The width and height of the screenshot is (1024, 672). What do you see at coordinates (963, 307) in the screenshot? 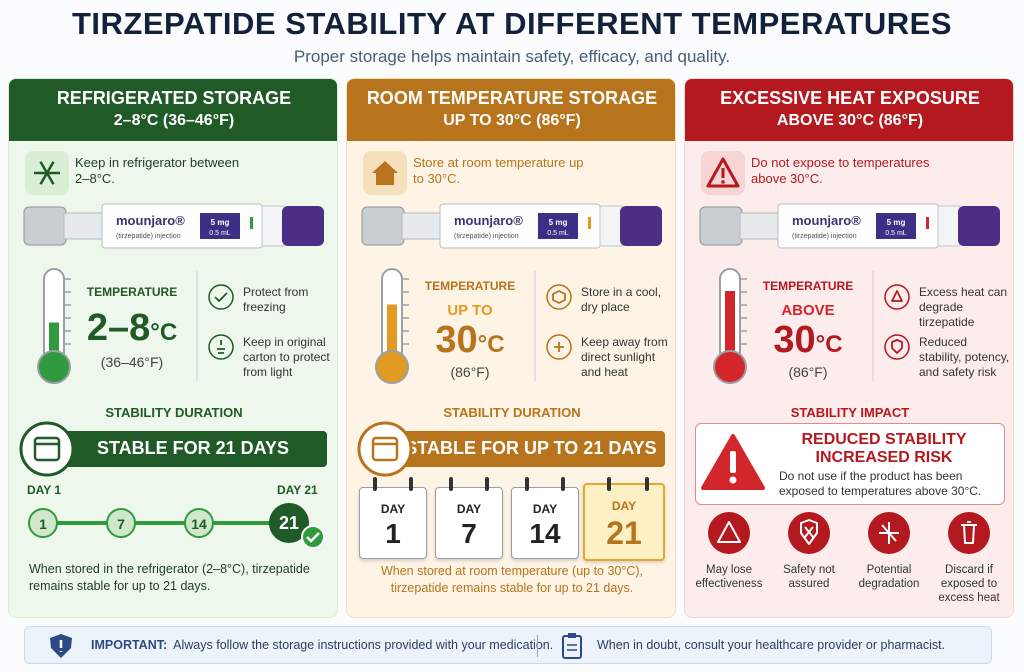
I see `tip-text: Excess heat can degrade tirzepatide` at bounding box center [963, 307].